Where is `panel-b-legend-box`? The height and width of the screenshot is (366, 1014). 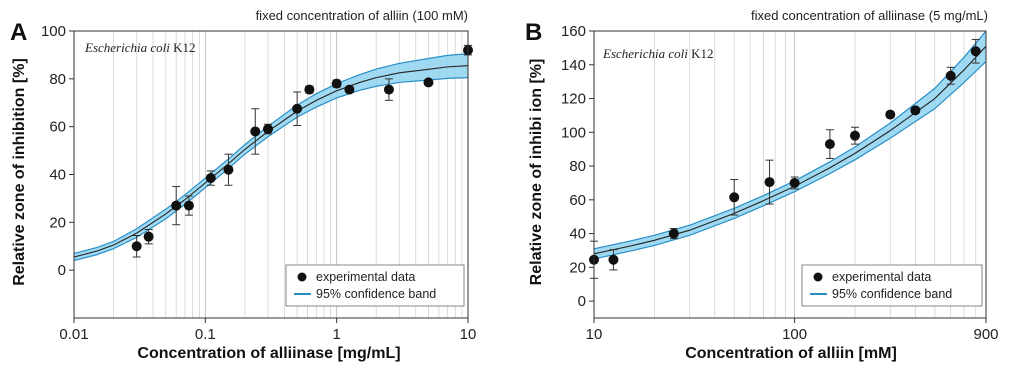
panel-b-legend-box is located at coordinates (892, 285).